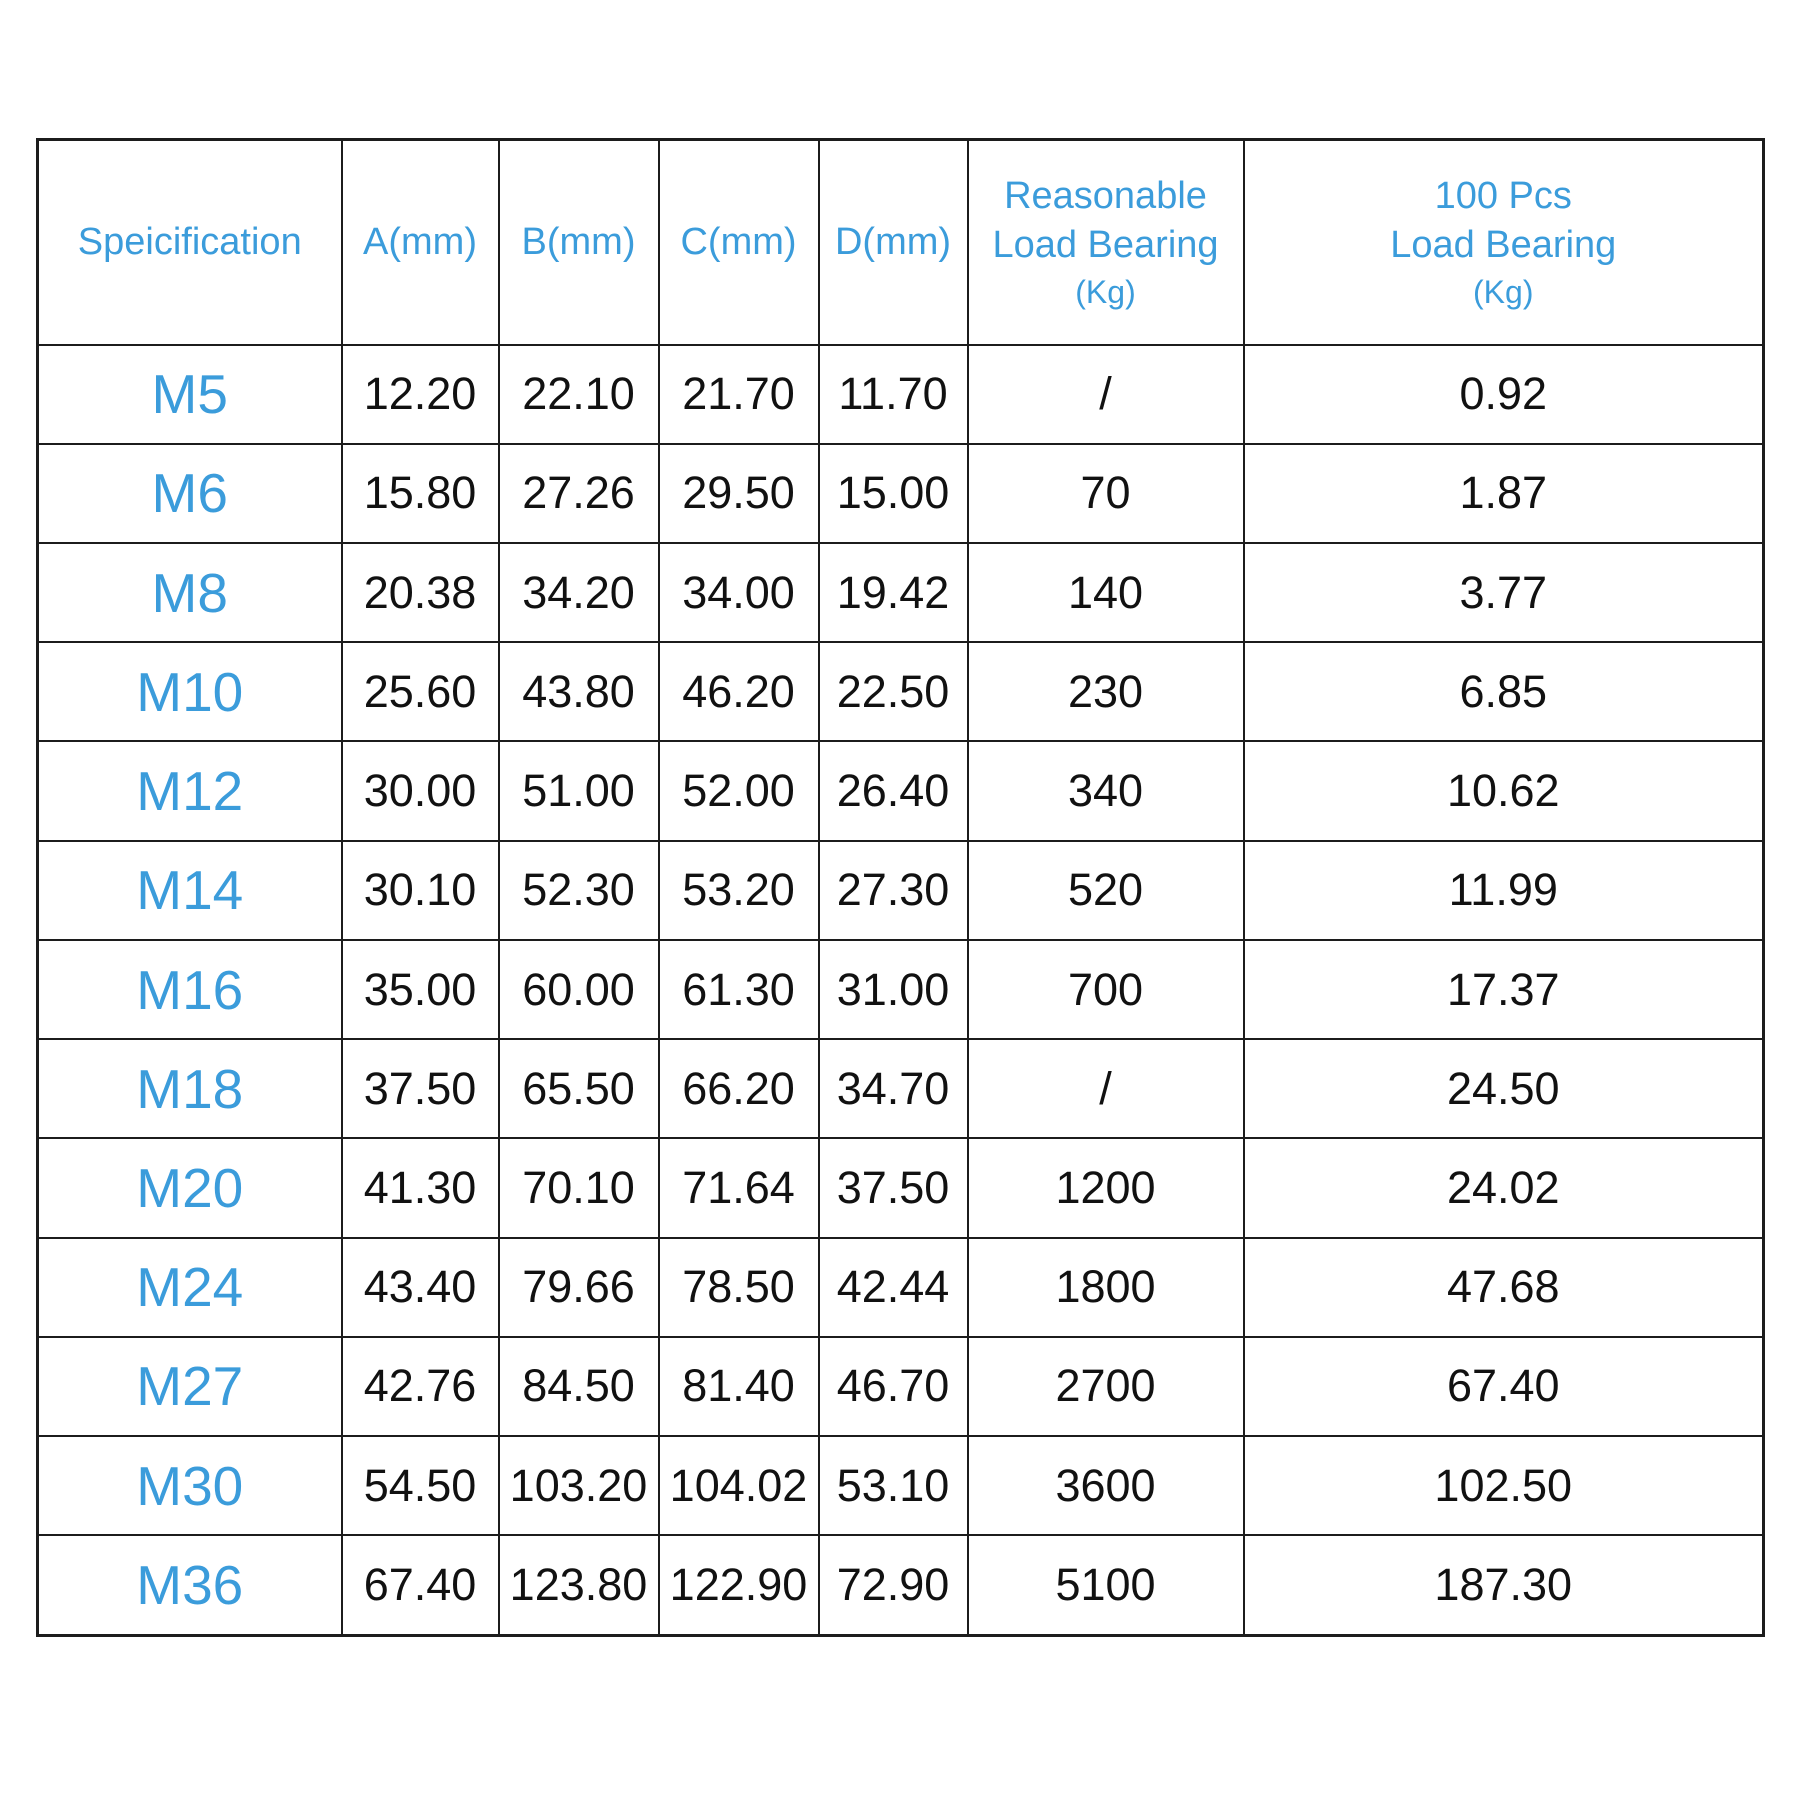 The height and width of the screenshot is (1800, 1800). I want to click on value-cell-a: 15.80, so click(420, 493).